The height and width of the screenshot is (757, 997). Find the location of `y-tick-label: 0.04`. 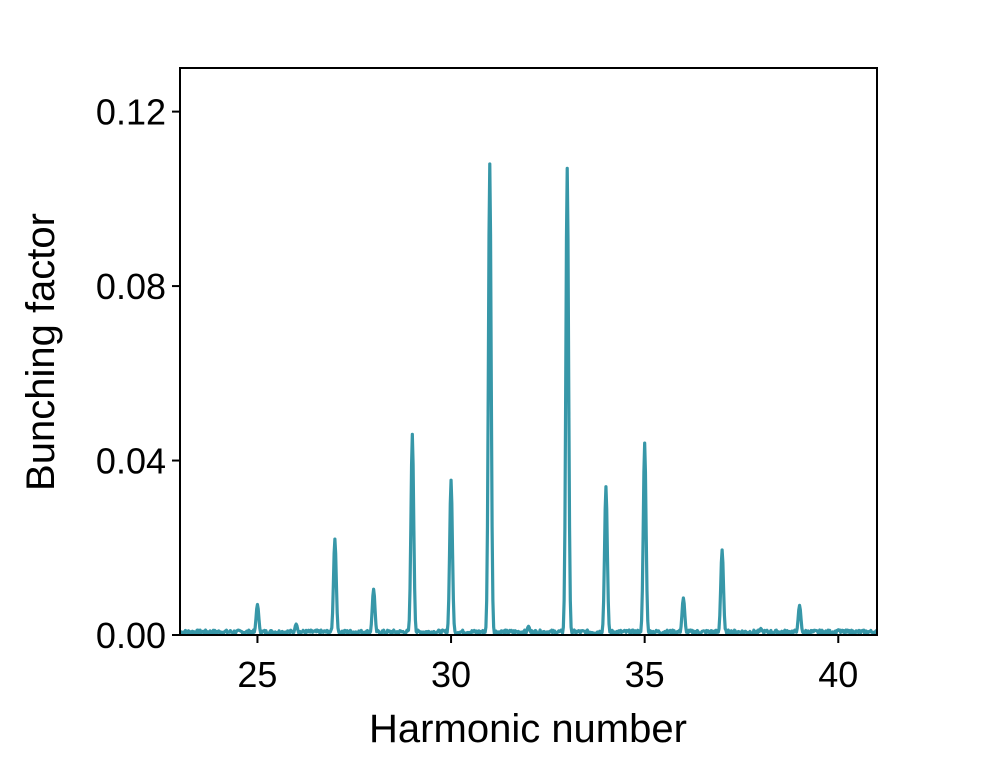

y-tick-label: 0.04 is located at coordinates (131, 461).